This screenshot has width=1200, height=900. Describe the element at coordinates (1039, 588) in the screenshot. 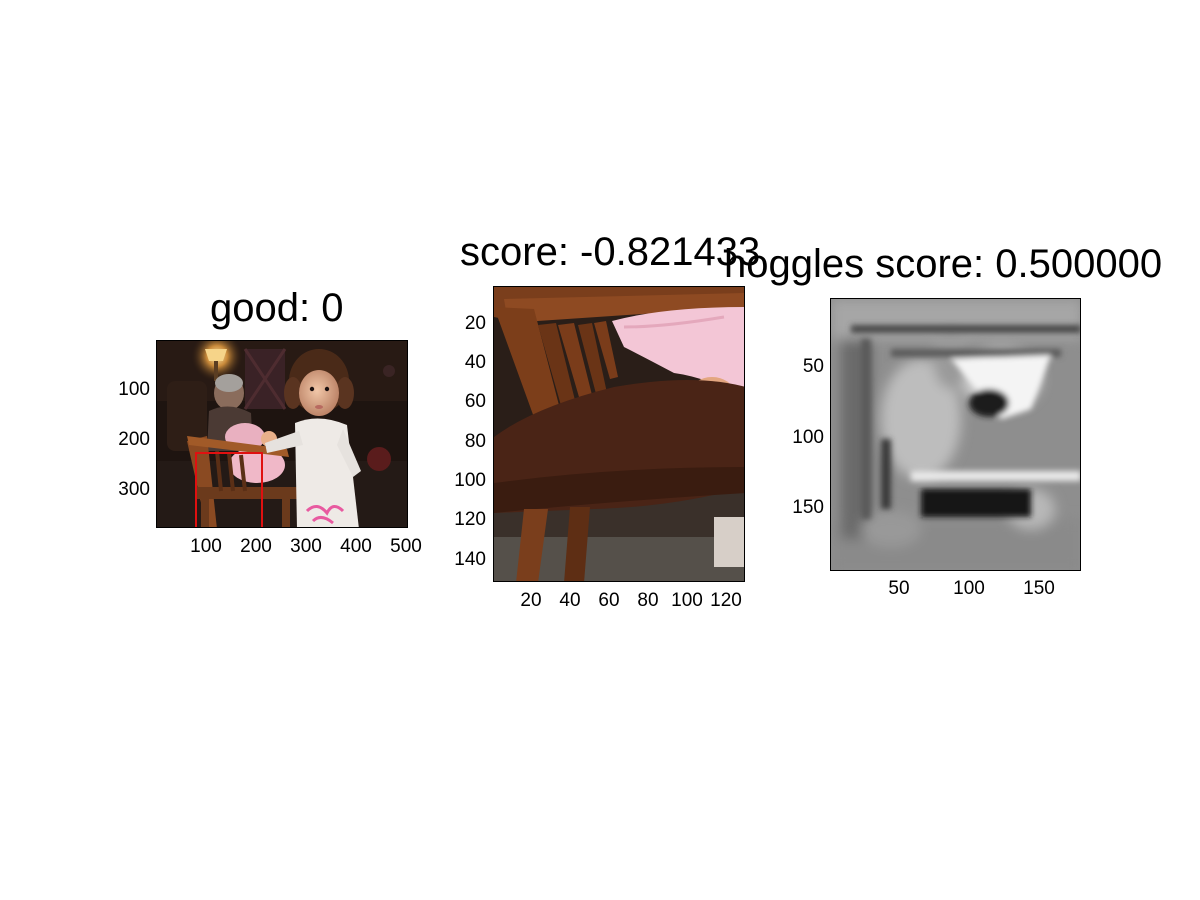

I see `x-tick-label: 150` at that location.